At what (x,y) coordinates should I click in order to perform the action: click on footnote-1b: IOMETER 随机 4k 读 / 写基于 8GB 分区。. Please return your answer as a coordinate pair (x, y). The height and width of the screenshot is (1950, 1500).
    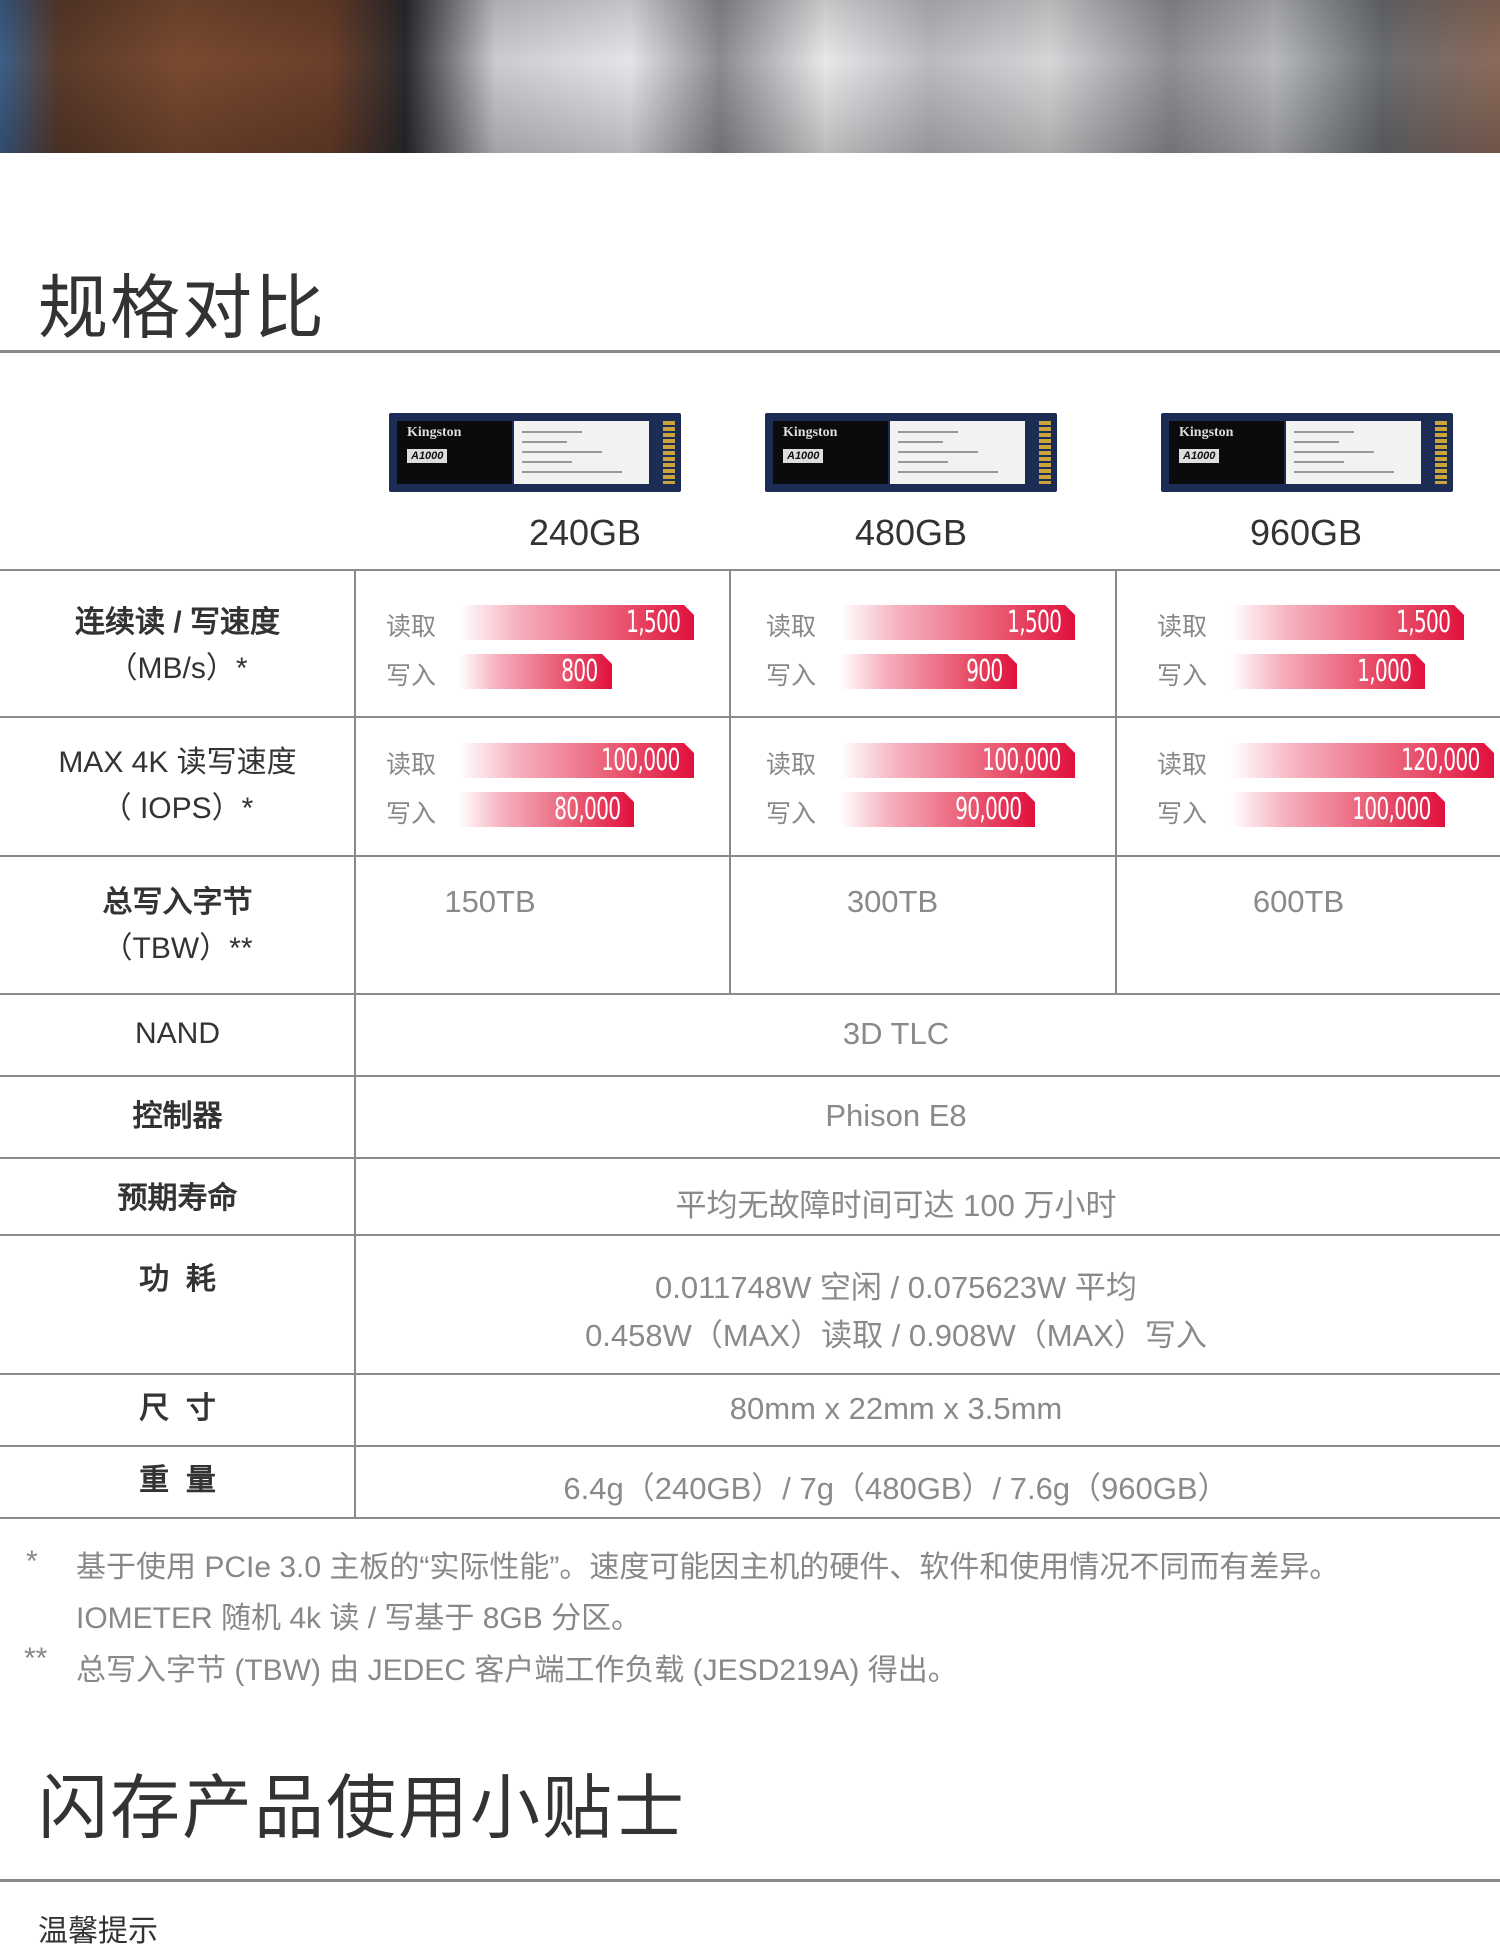
    Looking at the image, I should click on (359, 1618).